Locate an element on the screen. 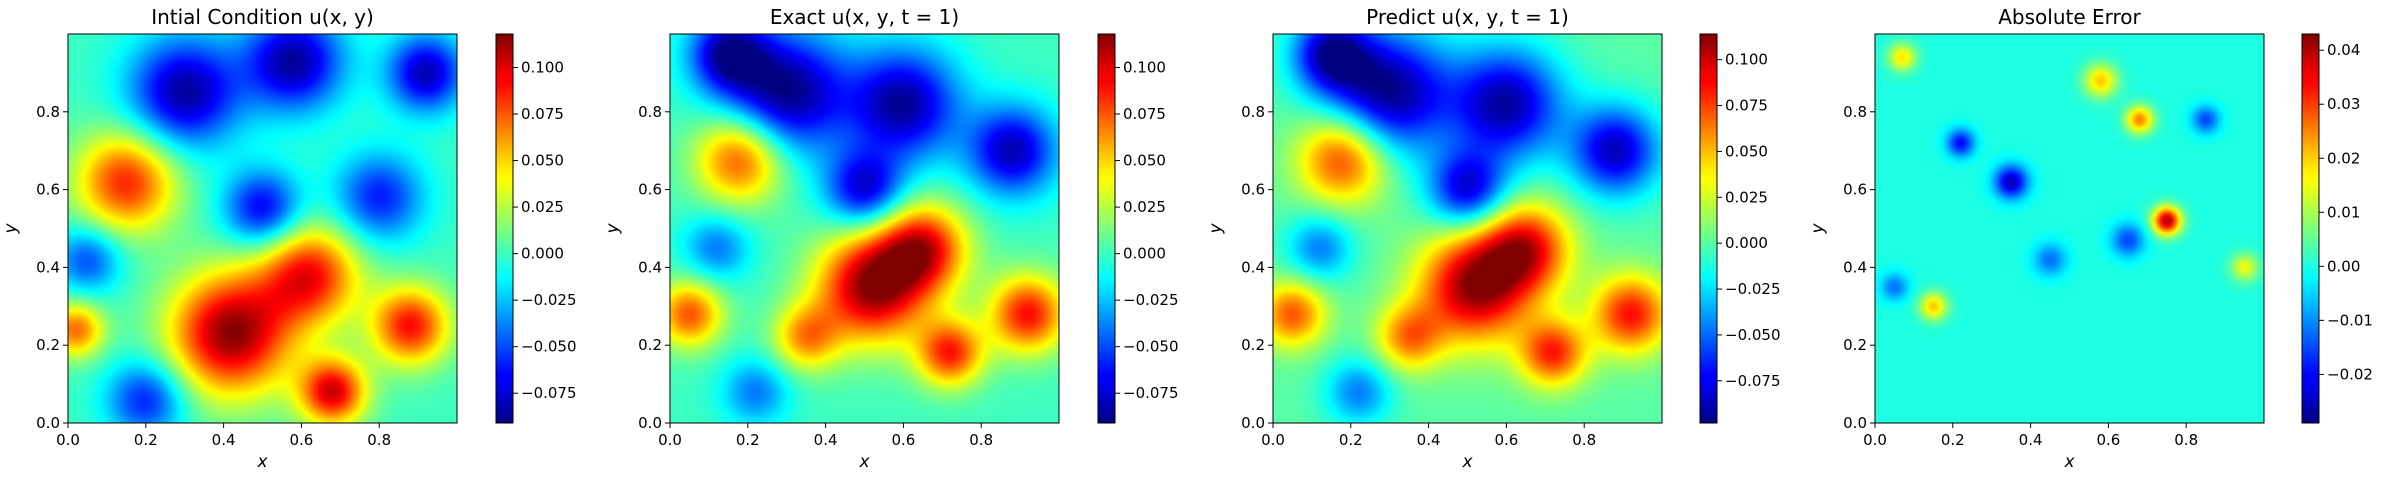 The image size is (2389, 488). colorbar-tick-label: 0.01 is located at coordinates (2343, 212).